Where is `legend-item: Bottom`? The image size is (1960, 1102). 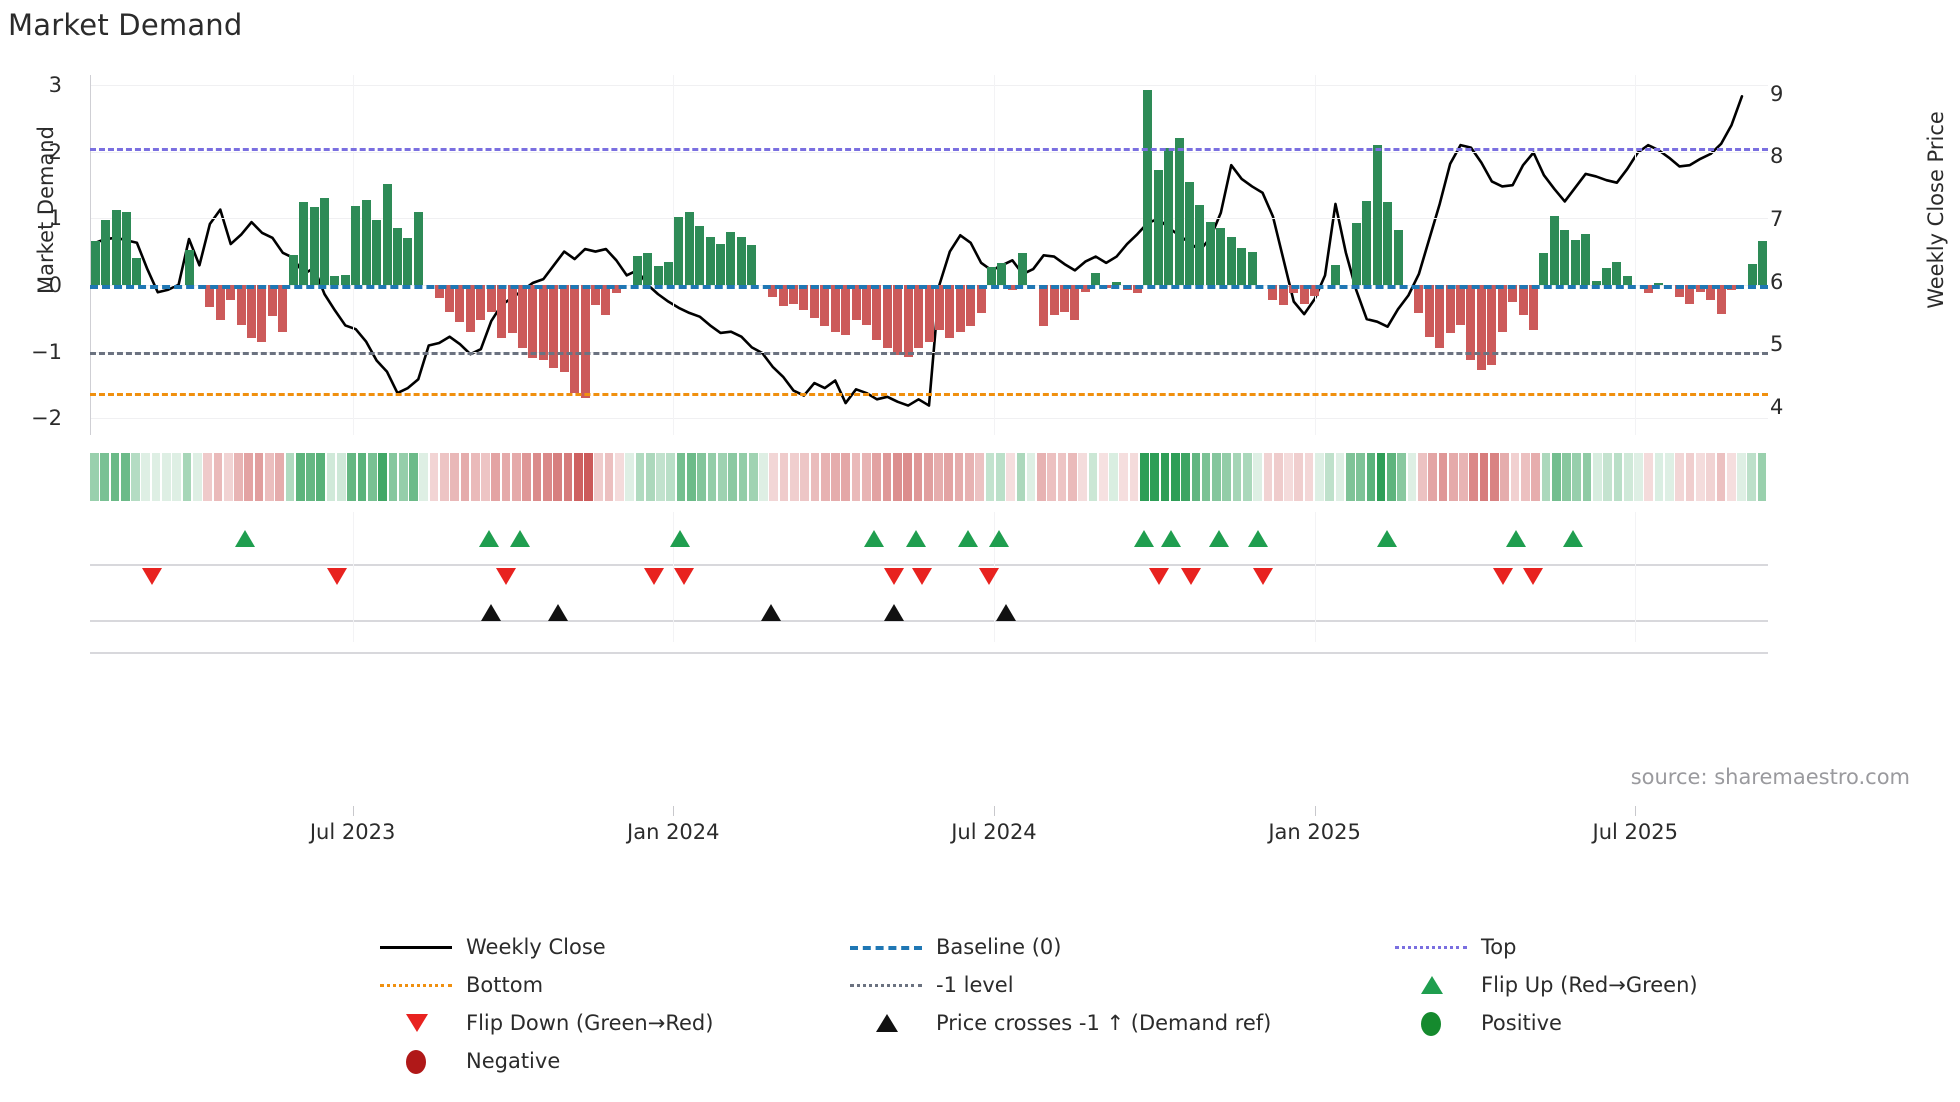 legend-item: Bottom is located at coordinates (615, 985).